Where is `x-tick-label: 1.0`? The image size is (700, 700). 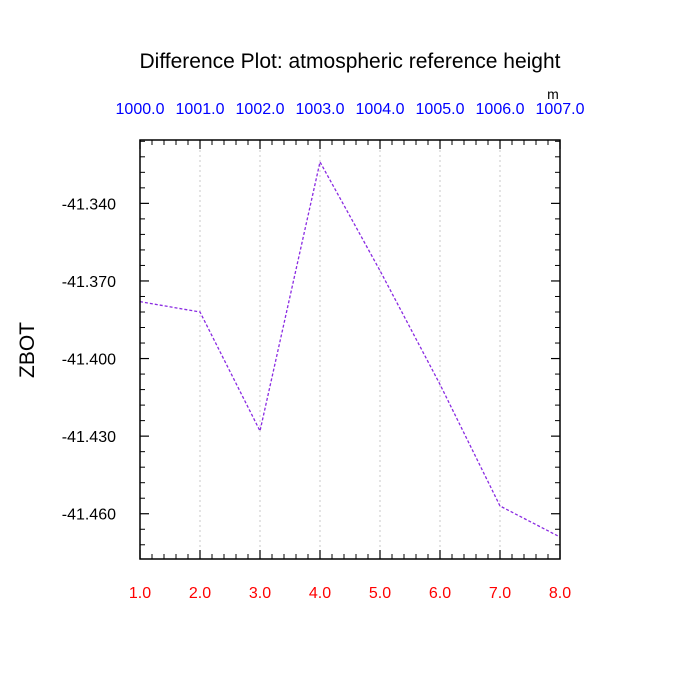
x-tick-label: 1.0 is located at coordinates (140, 593).